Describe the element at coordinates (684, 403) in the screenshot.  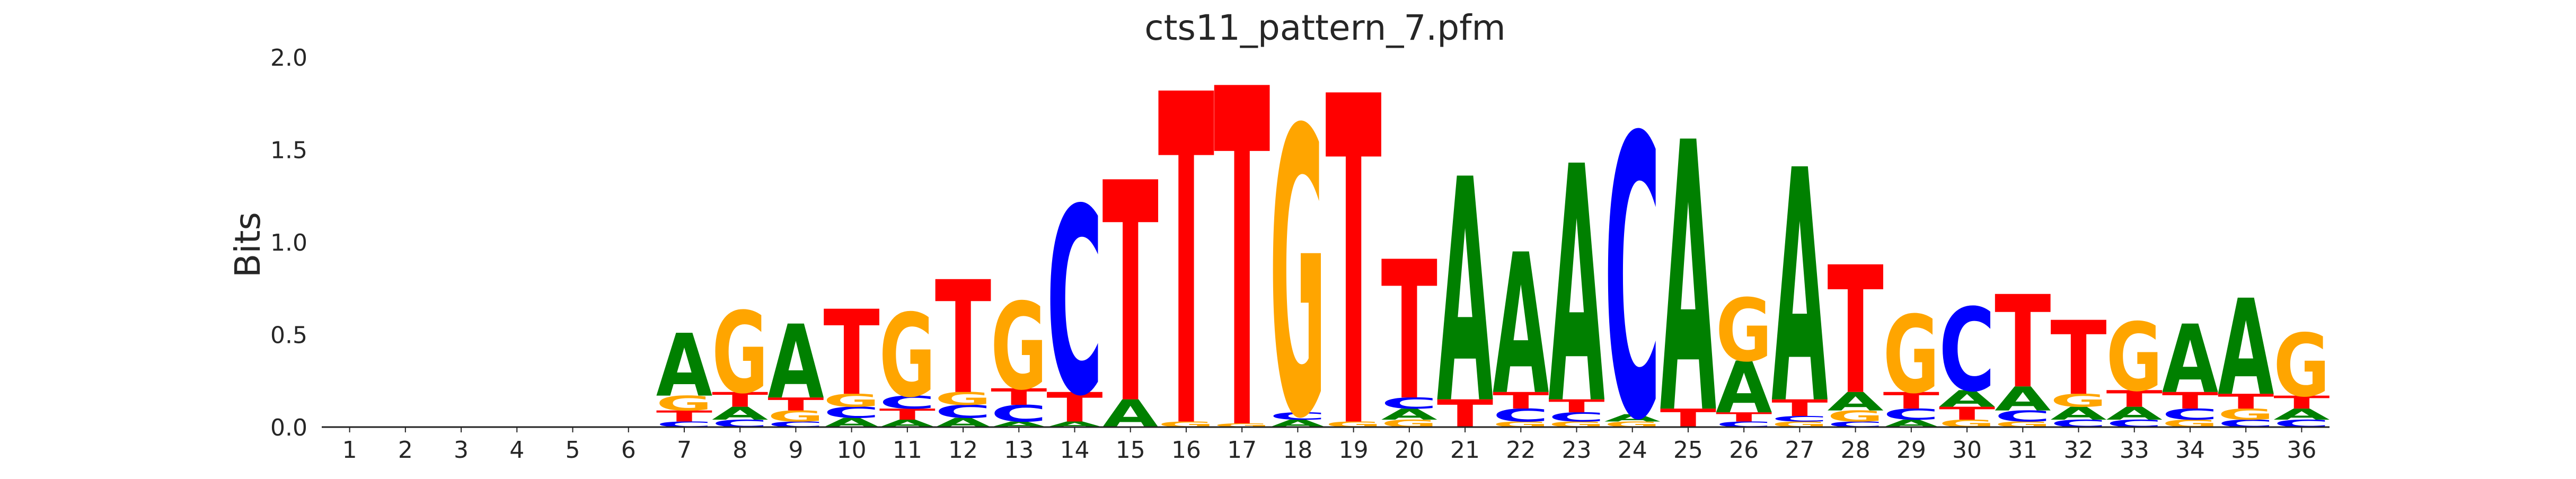
I see `logo-letter-G-pos-7: G` at that location.